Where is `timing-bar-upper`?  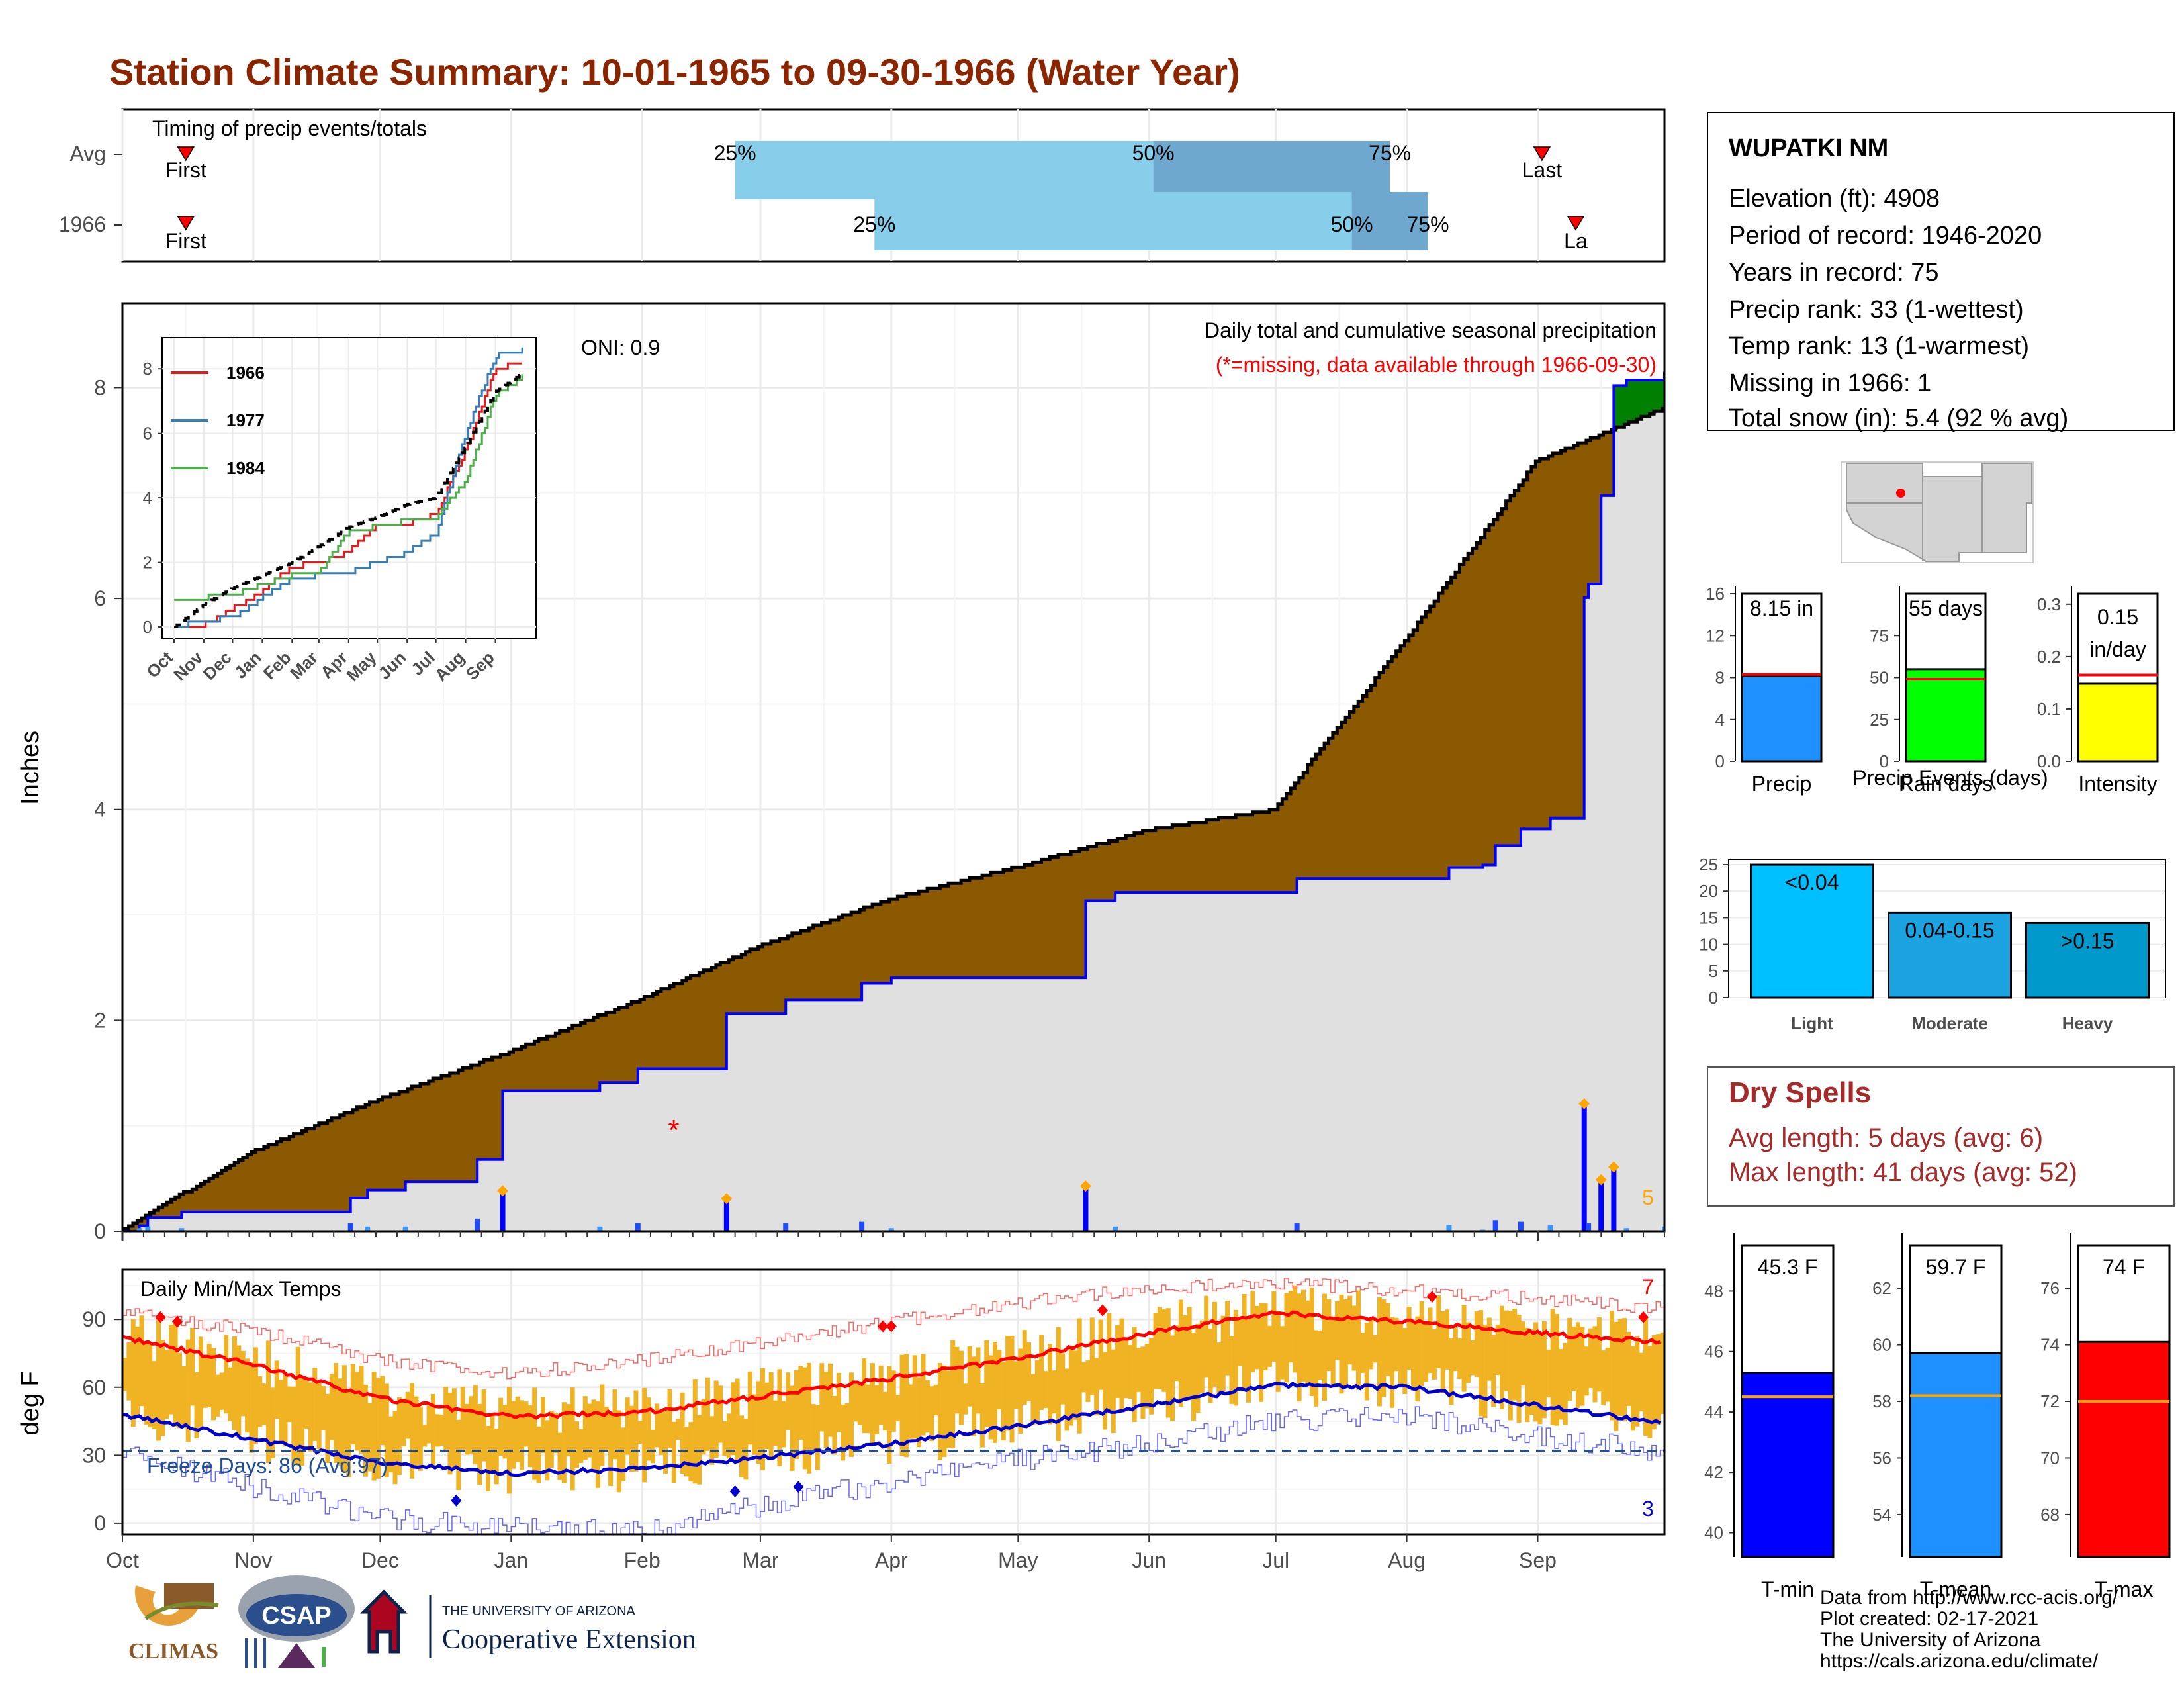 timing-bar-upper is located at coordinates (1389, 221).